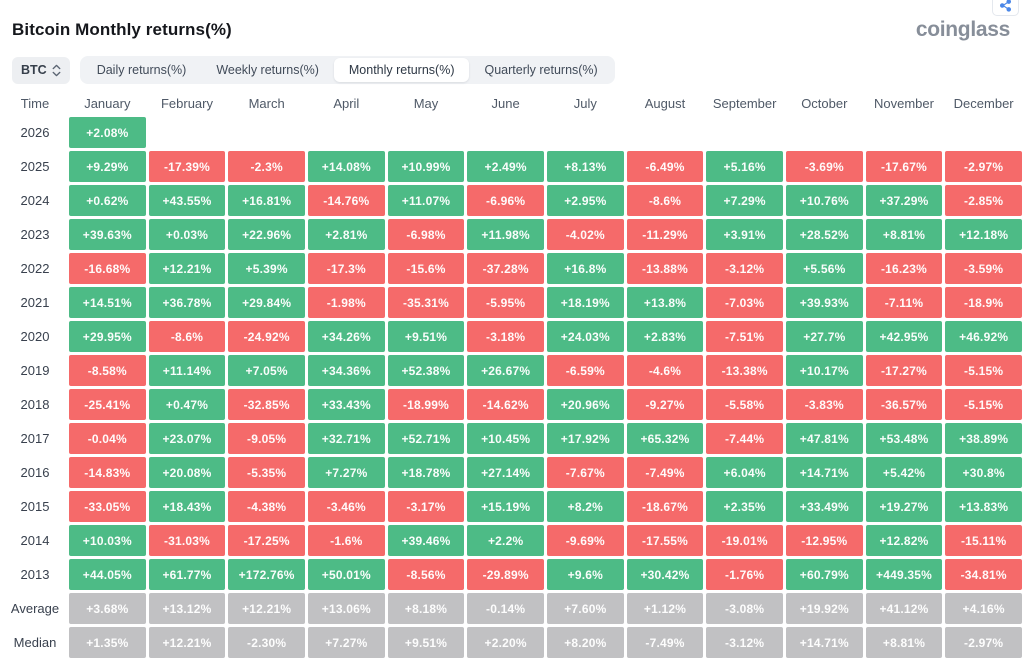 The image size is (1024, 658). I want to click on return-cell: +11.07%, so click(426, 200).